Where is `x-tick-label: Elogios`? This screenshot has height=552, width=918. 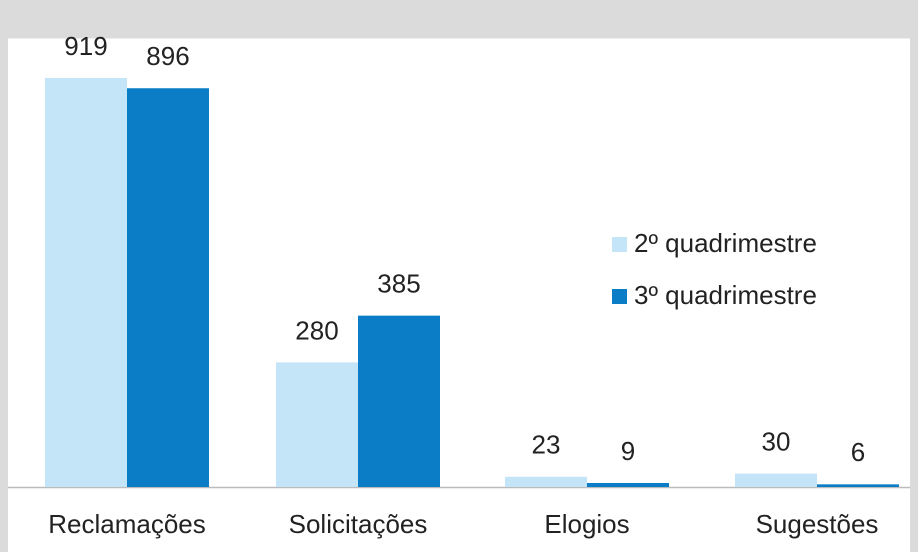 x-tick-label: Elogios is located at coordinates (586, 524).